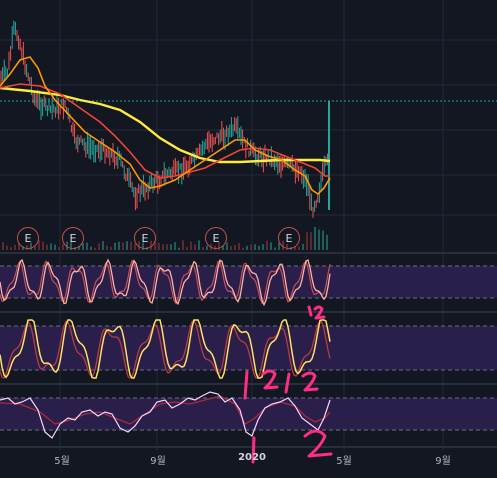  I want to click on oscillator-1-line-main, so click(165, 282).